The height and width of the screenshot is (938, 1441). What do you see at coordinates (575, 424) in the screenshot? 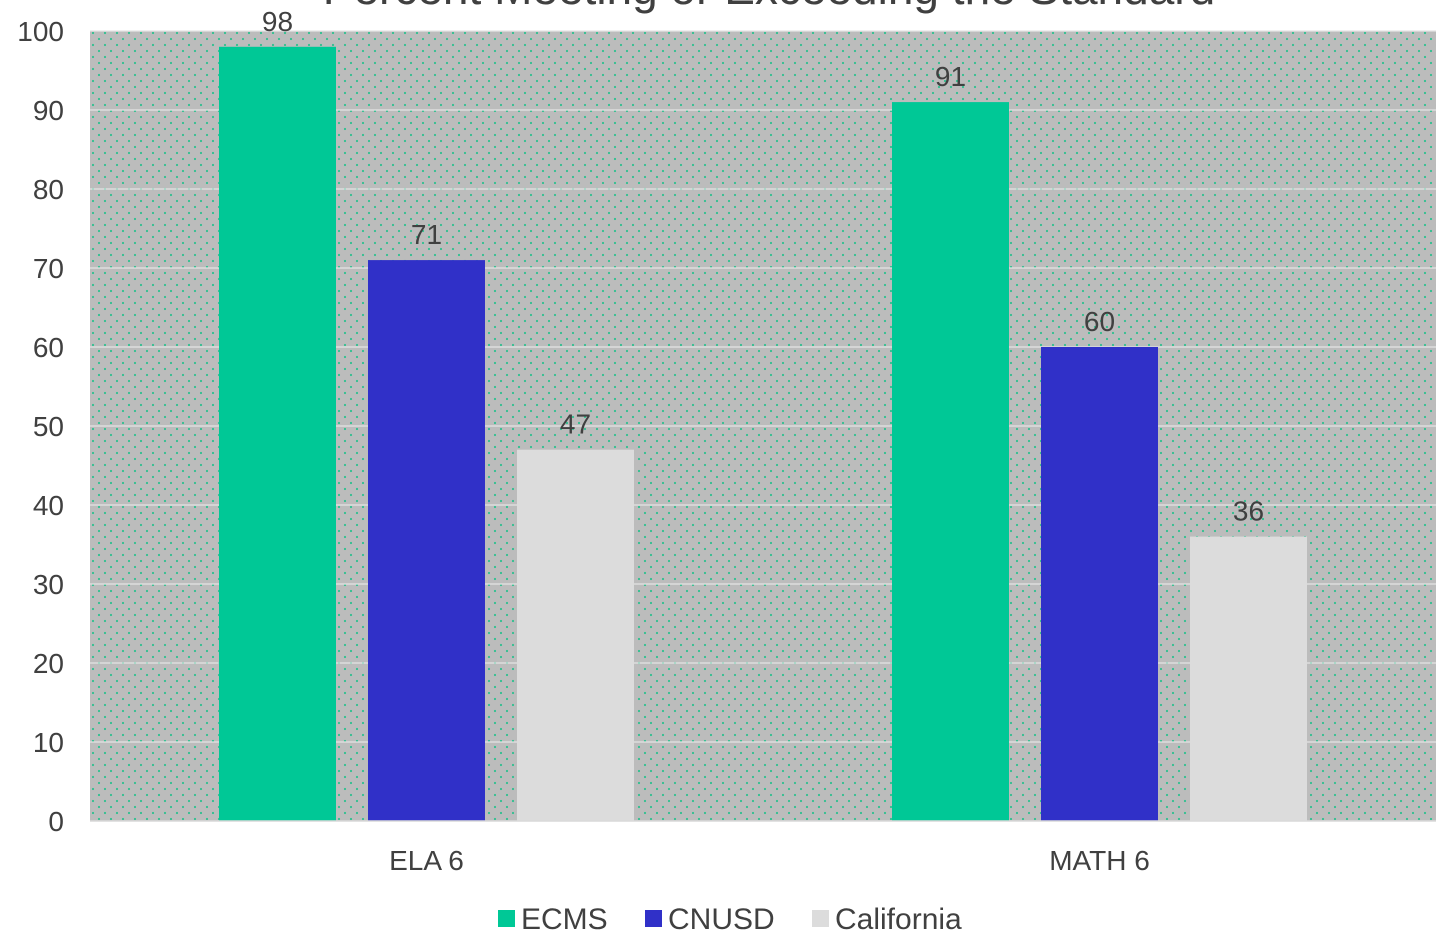
I see `data-label: 47` at bounding box center [575, 424].